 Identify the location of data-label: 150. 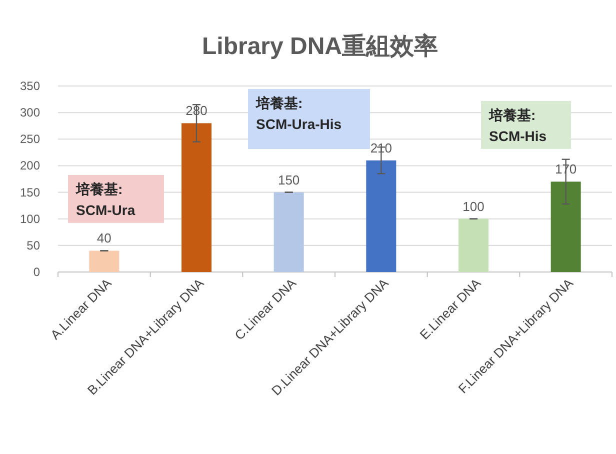
(289, 180).